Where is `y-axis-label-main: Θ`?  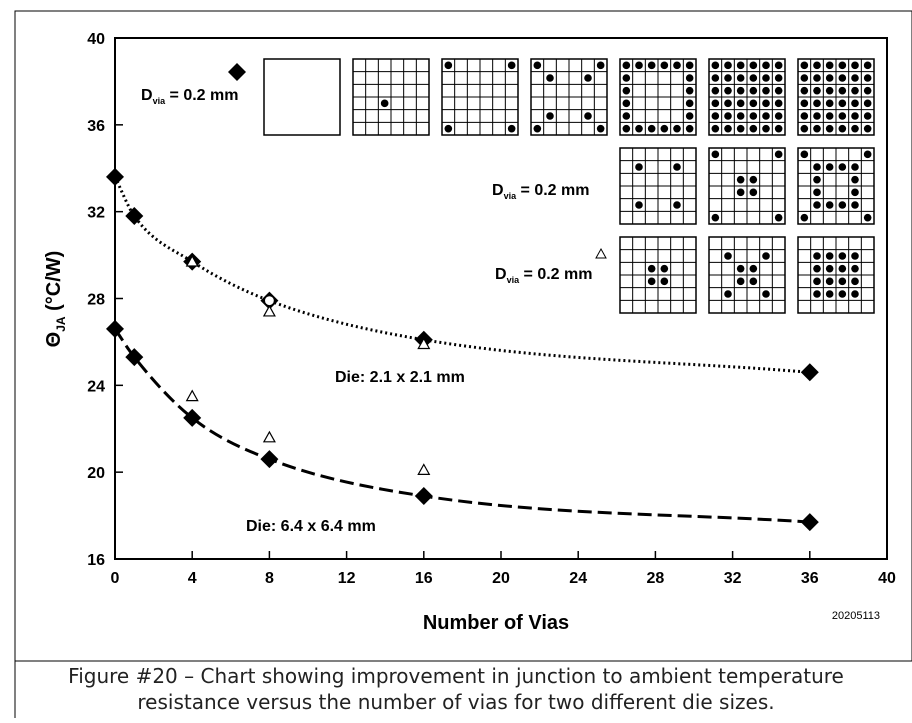
y-axis-label-main: Θ is located at coordinates (54, 340).